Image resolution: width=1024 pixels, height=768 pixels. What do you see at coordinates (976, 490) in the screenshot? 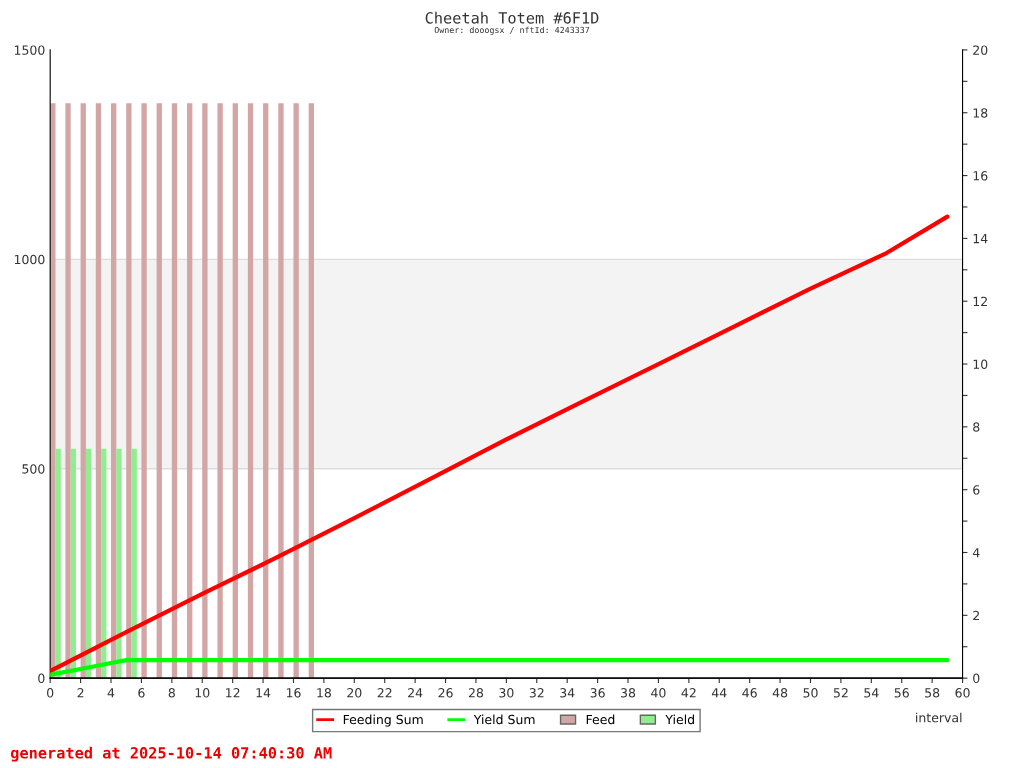
I see `y2-tick-label: 6` at bounding box center [976, 490].